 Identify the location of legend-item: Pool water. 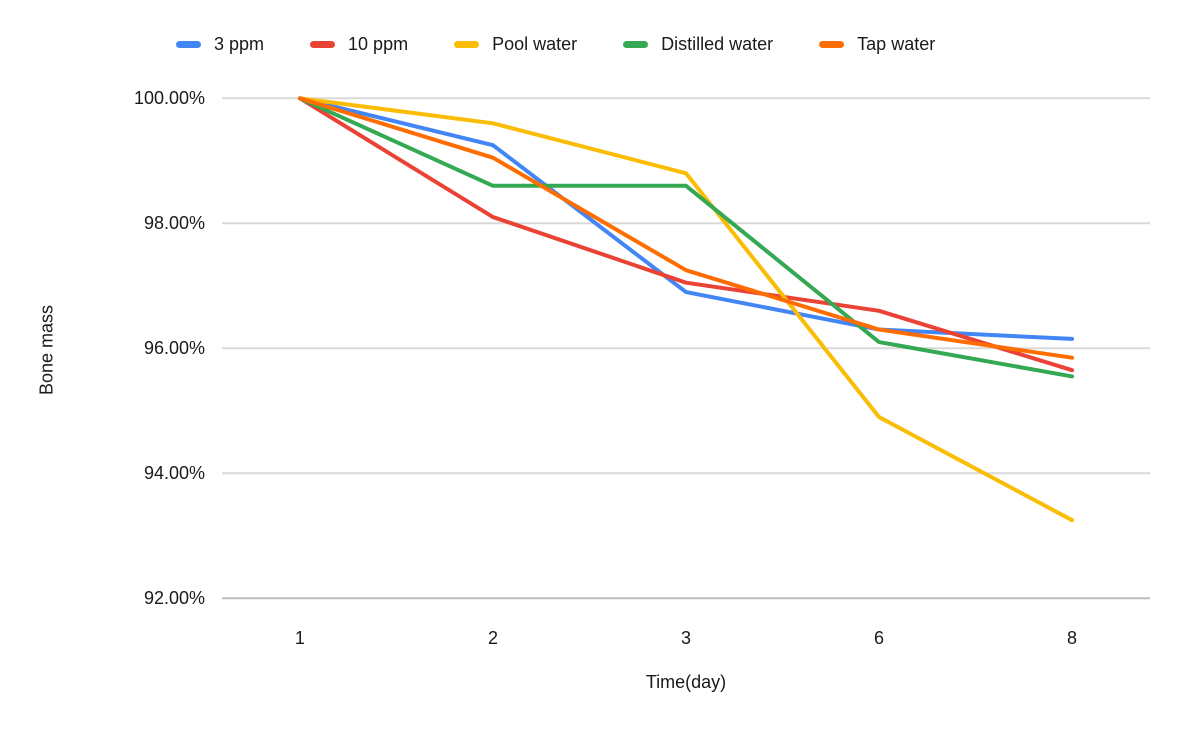
(515, 44).